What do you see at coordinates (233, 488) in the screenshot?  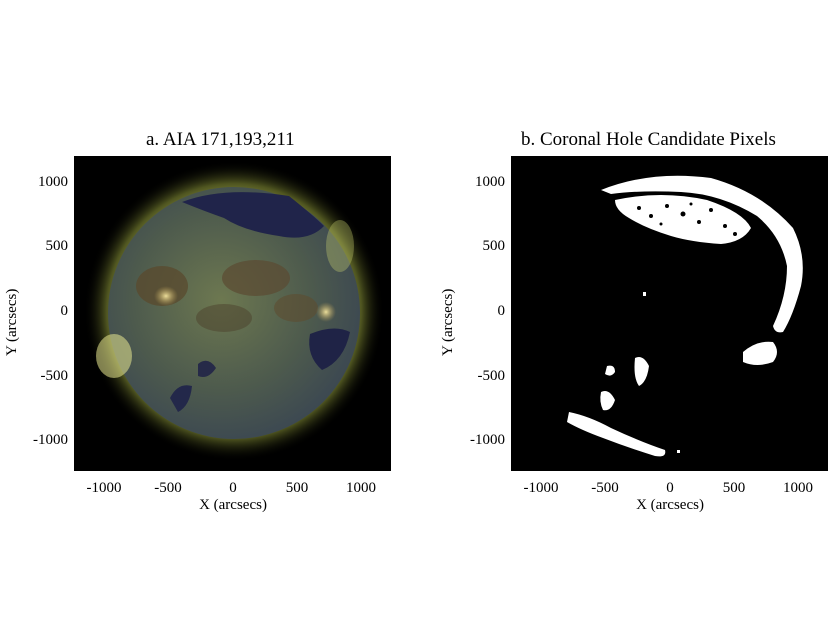 I see `panel-a-xtick-0: 0` at bounding box center [233, 488].